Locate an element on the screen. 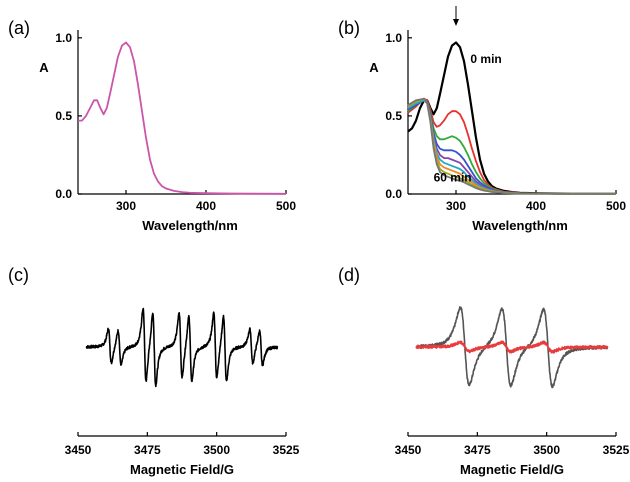  panel-label-d: (d) is located at coordinates (349, 275).